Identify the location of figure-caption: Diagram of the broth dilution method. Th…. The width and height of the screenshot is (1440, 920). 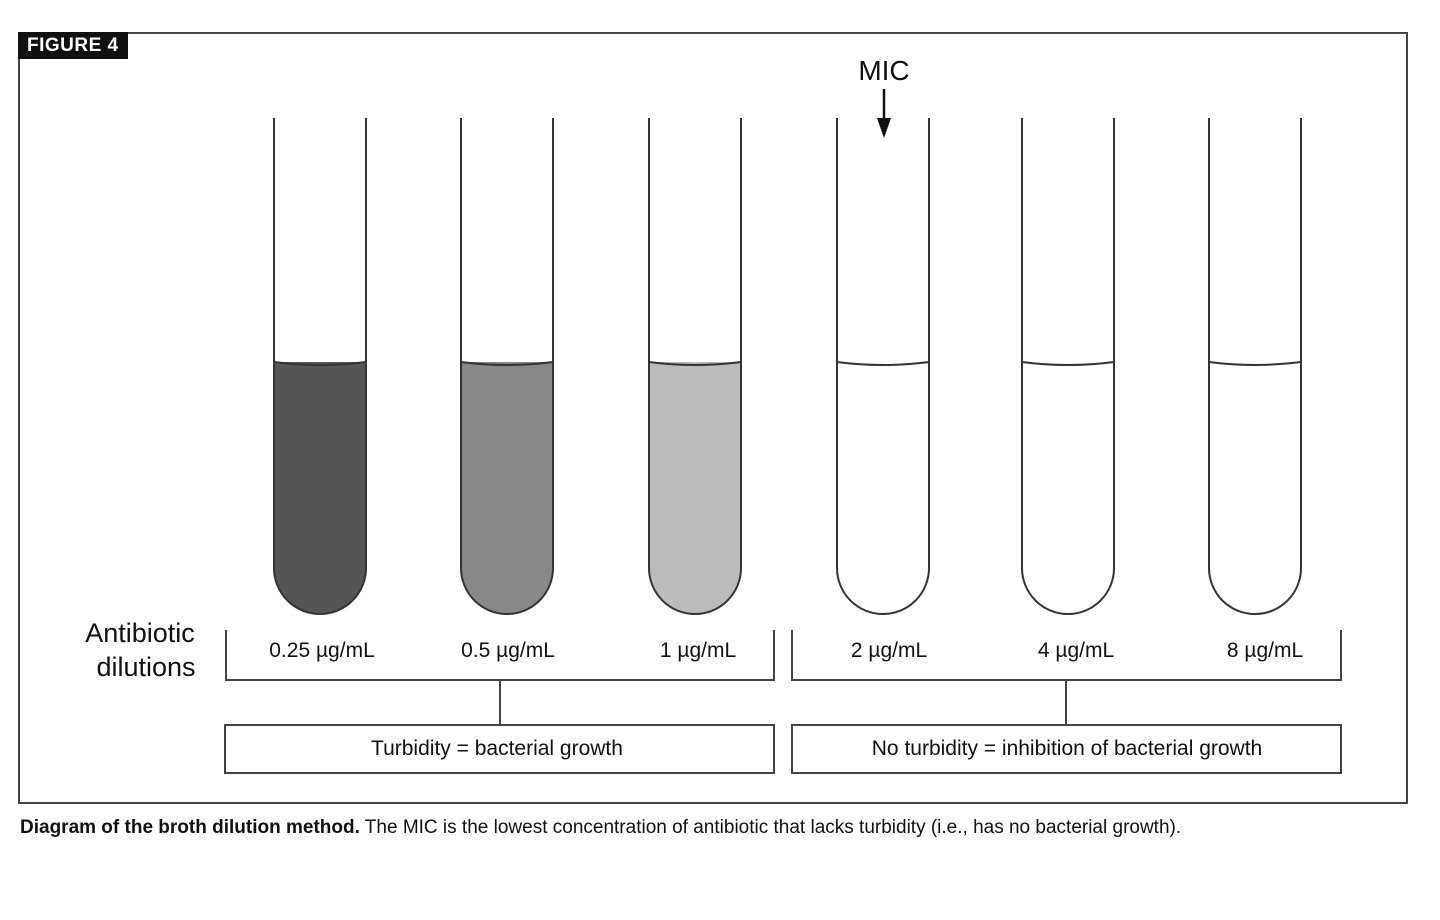
(705, 828).